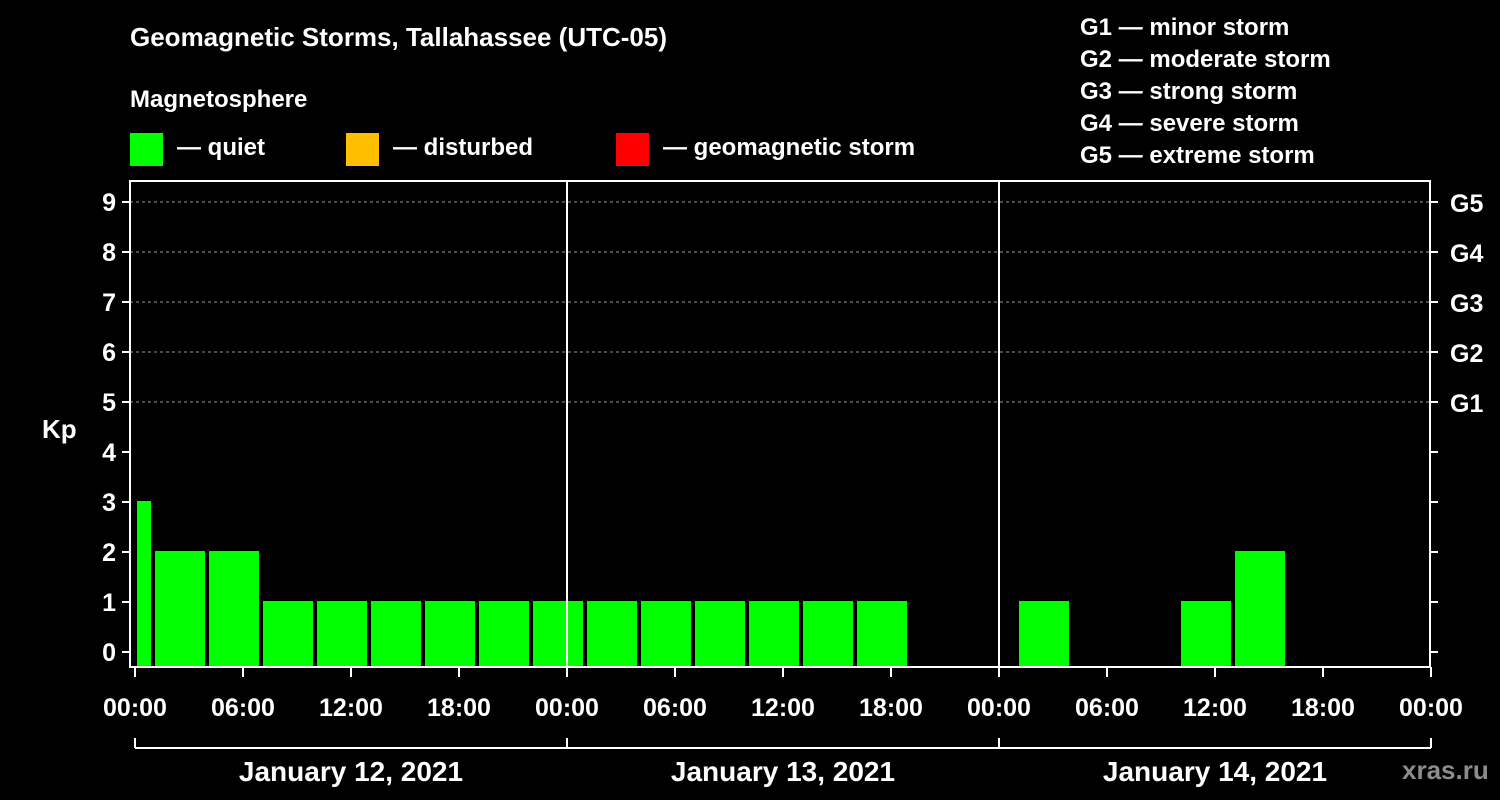 The height and width of the screenshot is (800, 1500). I want to click on g-tick-label-G3: G3, so click(1466, 304).